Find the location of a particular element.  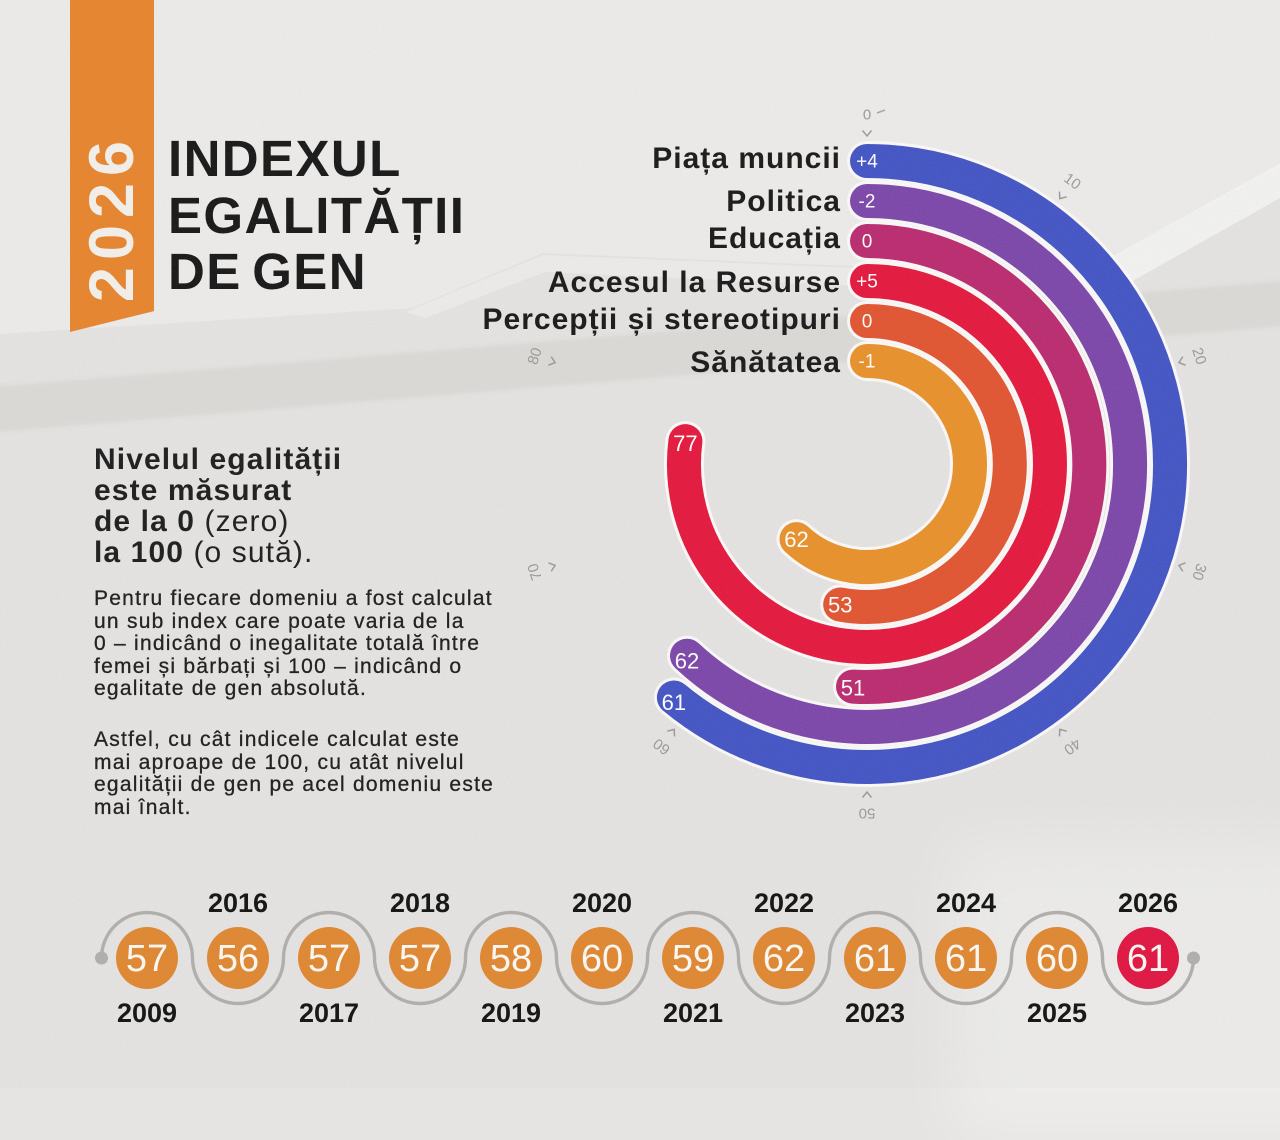

svg-text: 20 is located at coordinates (1198, 356).